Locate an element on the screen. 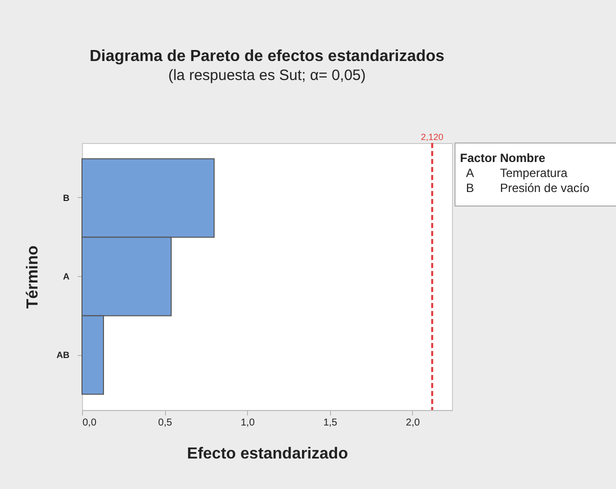 The height and width of the screenshot is (489, 616). text: Factor is located at coordinates (479, 158).